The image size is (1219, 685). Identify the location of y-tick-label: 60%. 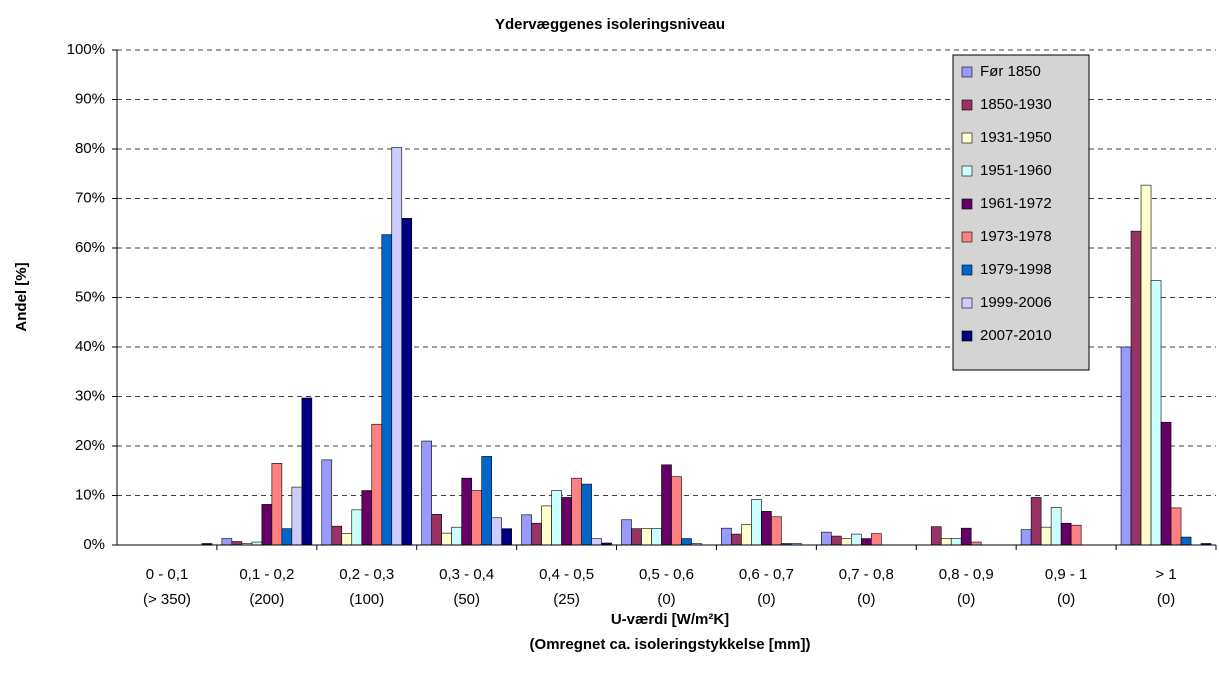
(90, 247).